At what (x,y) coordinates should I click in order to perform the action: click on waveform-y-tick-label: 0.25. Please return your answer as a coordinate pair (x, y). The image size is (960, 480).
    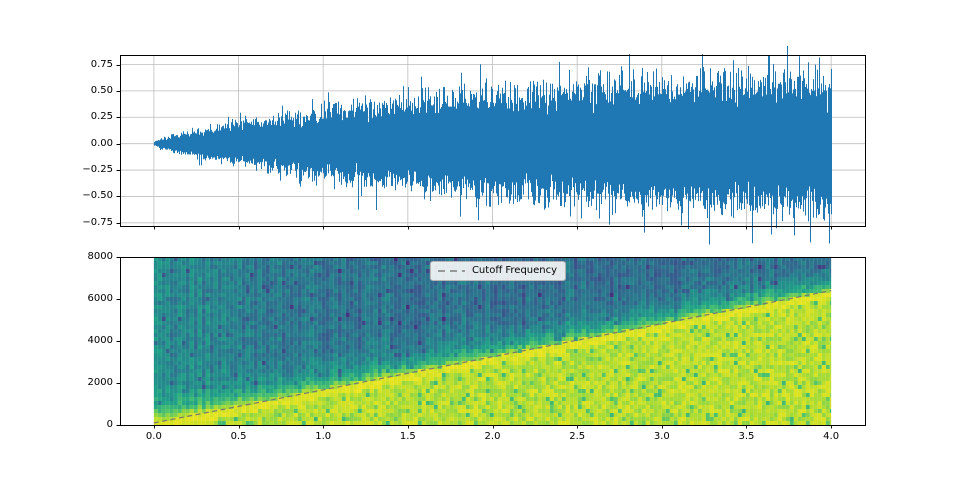
    Looking at the image, I should click on (101, 117).